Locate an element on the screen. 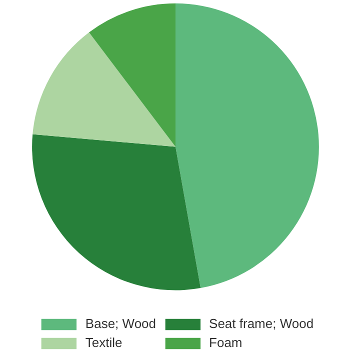  legend-label: Textile is located at coordinates (103, 342).